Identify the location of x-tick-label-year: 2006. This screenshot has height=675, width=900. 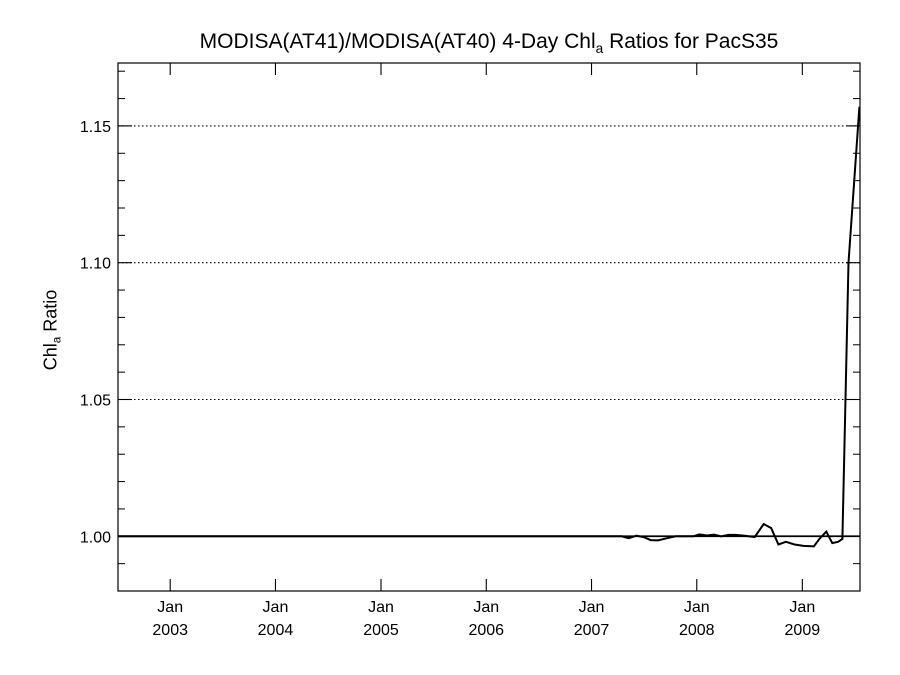
(486, 630).